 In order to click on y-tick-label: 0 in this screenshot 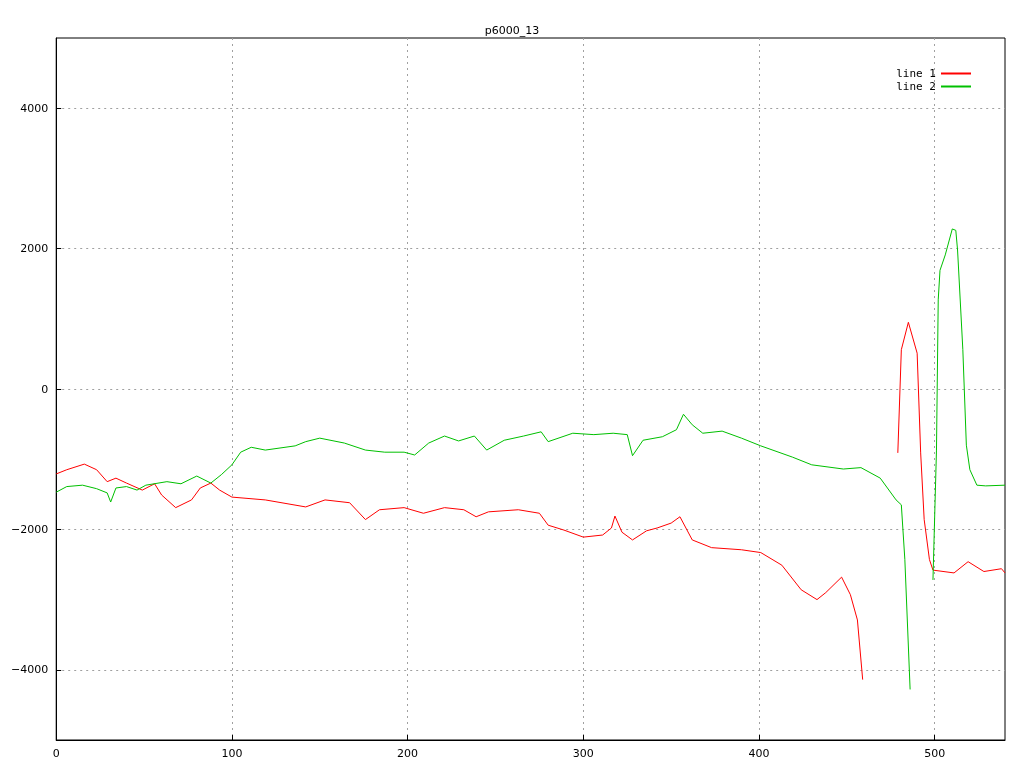, I will do `click(45, 389)`.